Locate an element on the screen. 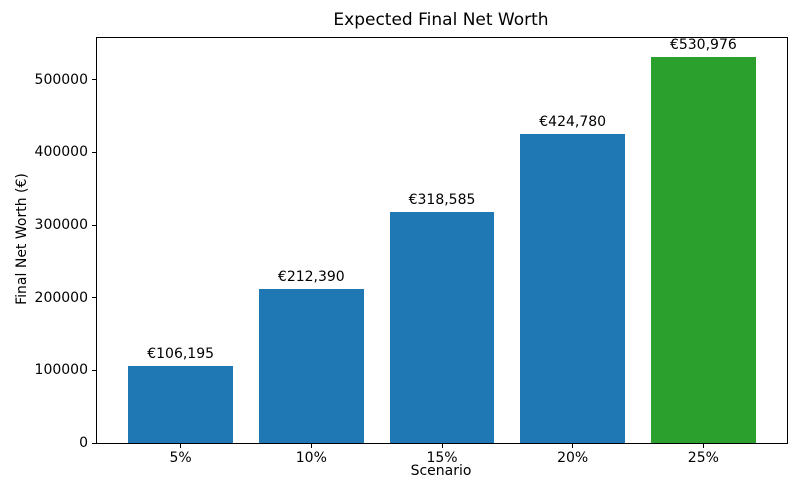  y-tick-label: 100000 is located at coordinates (61, 370).